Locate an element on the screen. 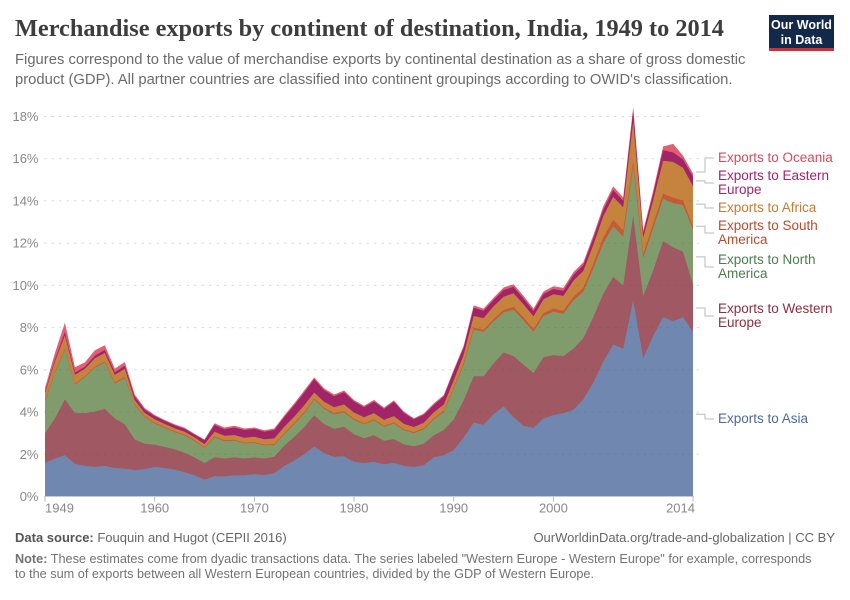 The image size is (850, 600). svg-text: 6% is located at coordinates (29, 369).